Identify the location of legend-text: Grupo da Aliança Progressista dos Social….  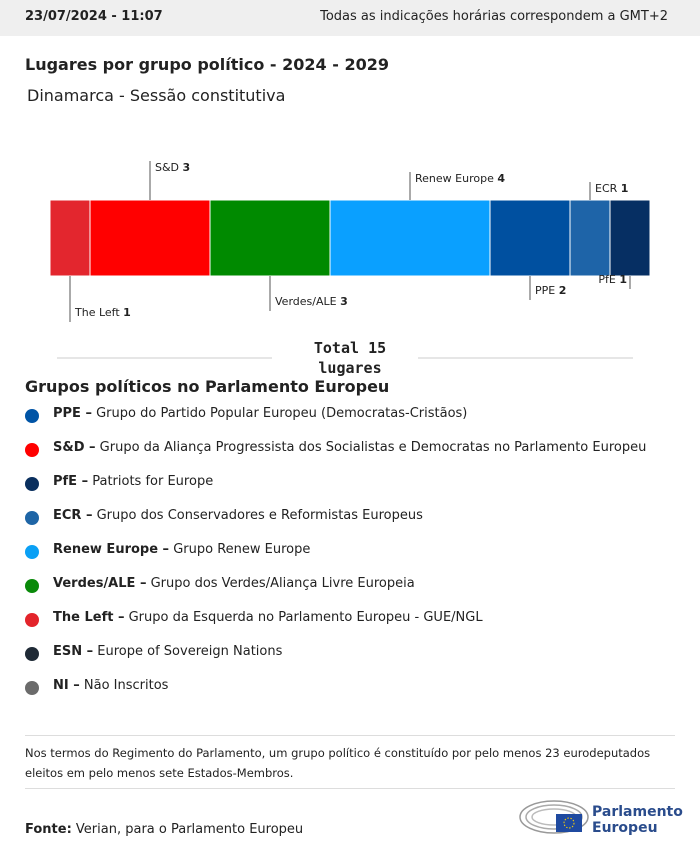
(373, 447).